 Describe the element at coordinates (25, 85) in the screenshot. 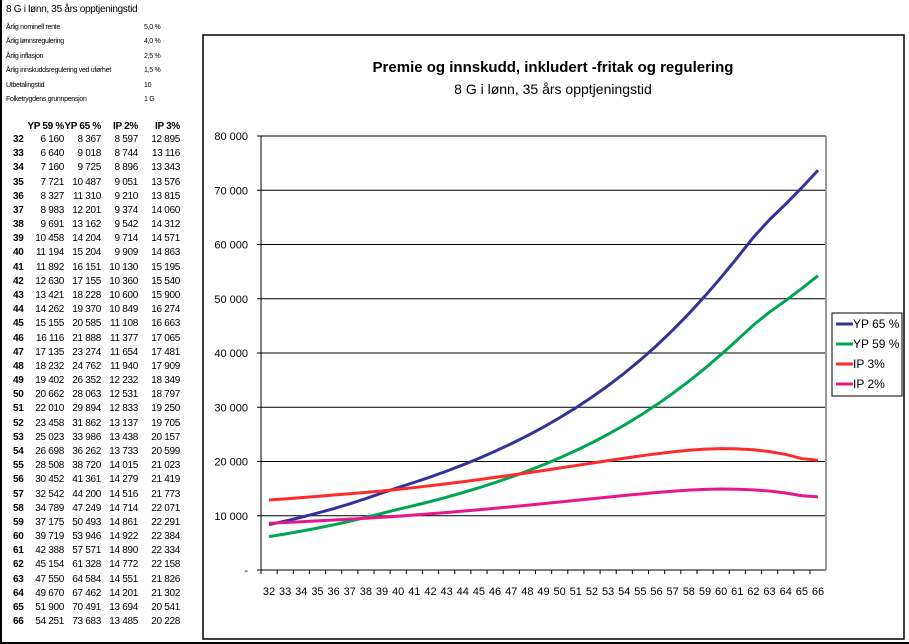

I see `param-label: Utbetalingstid` at that location.